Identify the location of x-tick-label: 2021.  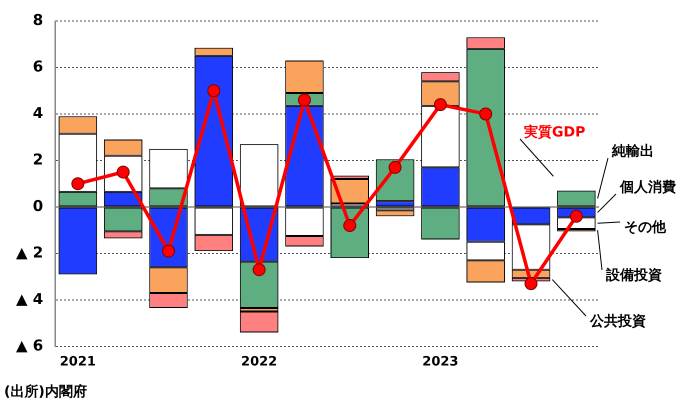
(78, 362).